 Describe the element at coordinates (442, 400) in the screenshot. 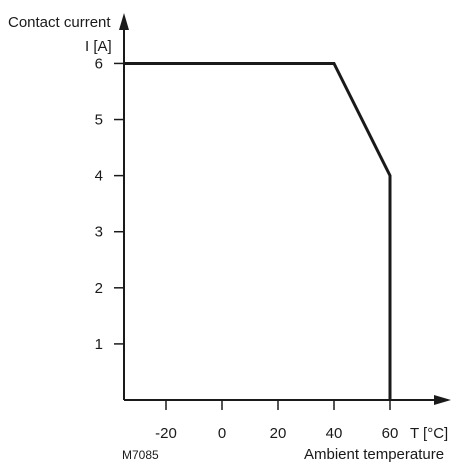

I see `x-axis-arrow` at that location.